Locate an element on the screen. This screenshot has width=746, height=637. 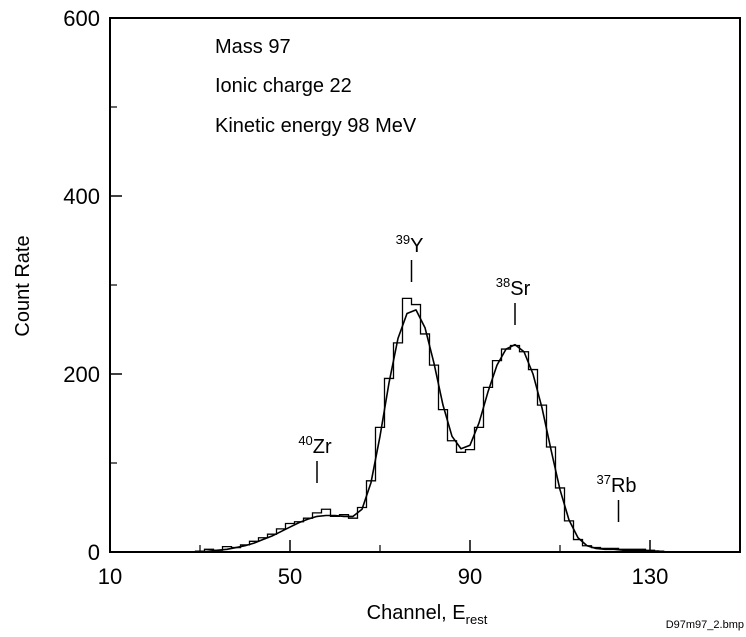
peak-label-y: 39Y is located at coordinates (410, 244).